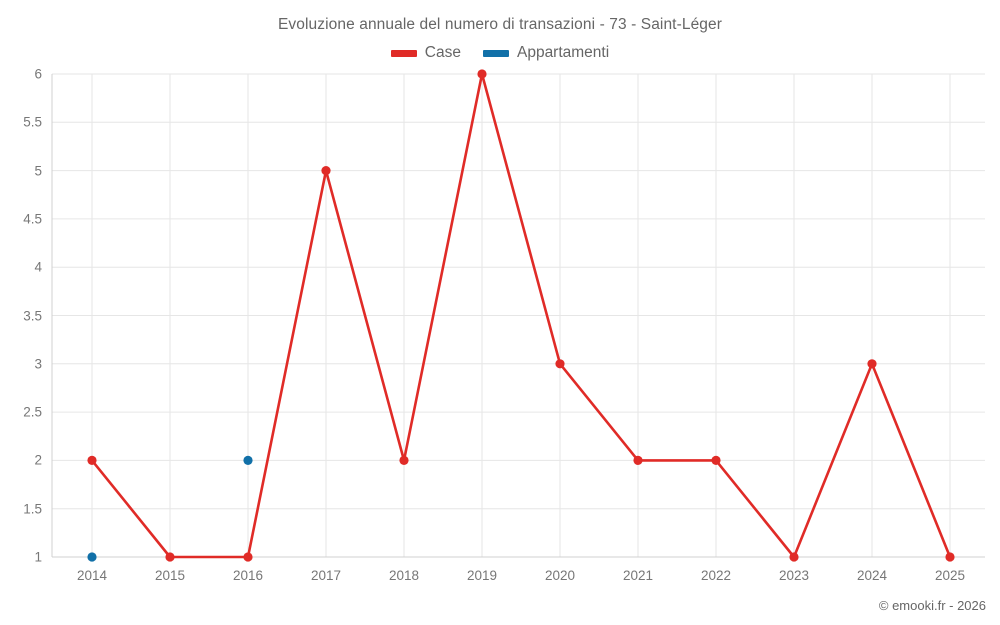  Describe the element at coordinates (442, 52) in the screenshot. I see `legend-label-case: Case` at that location.